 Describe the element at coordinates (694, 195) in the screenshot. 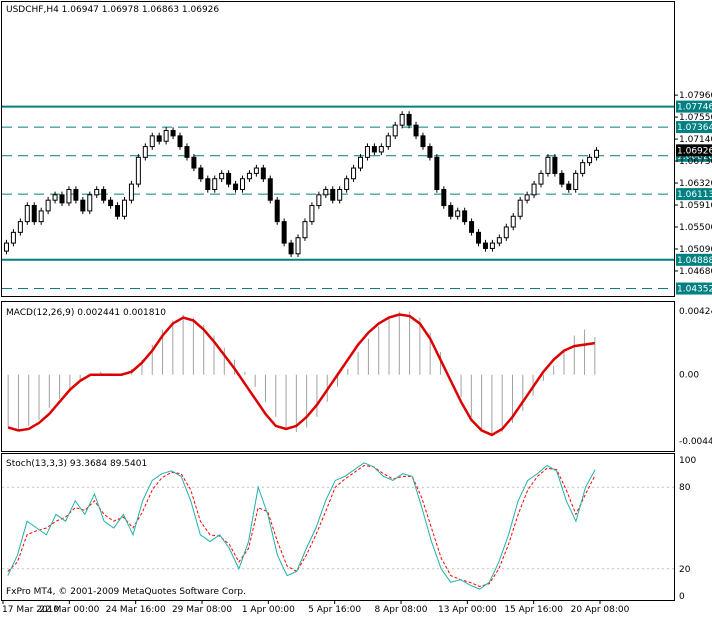

I see `level-label-3: 1.06113` at that location.